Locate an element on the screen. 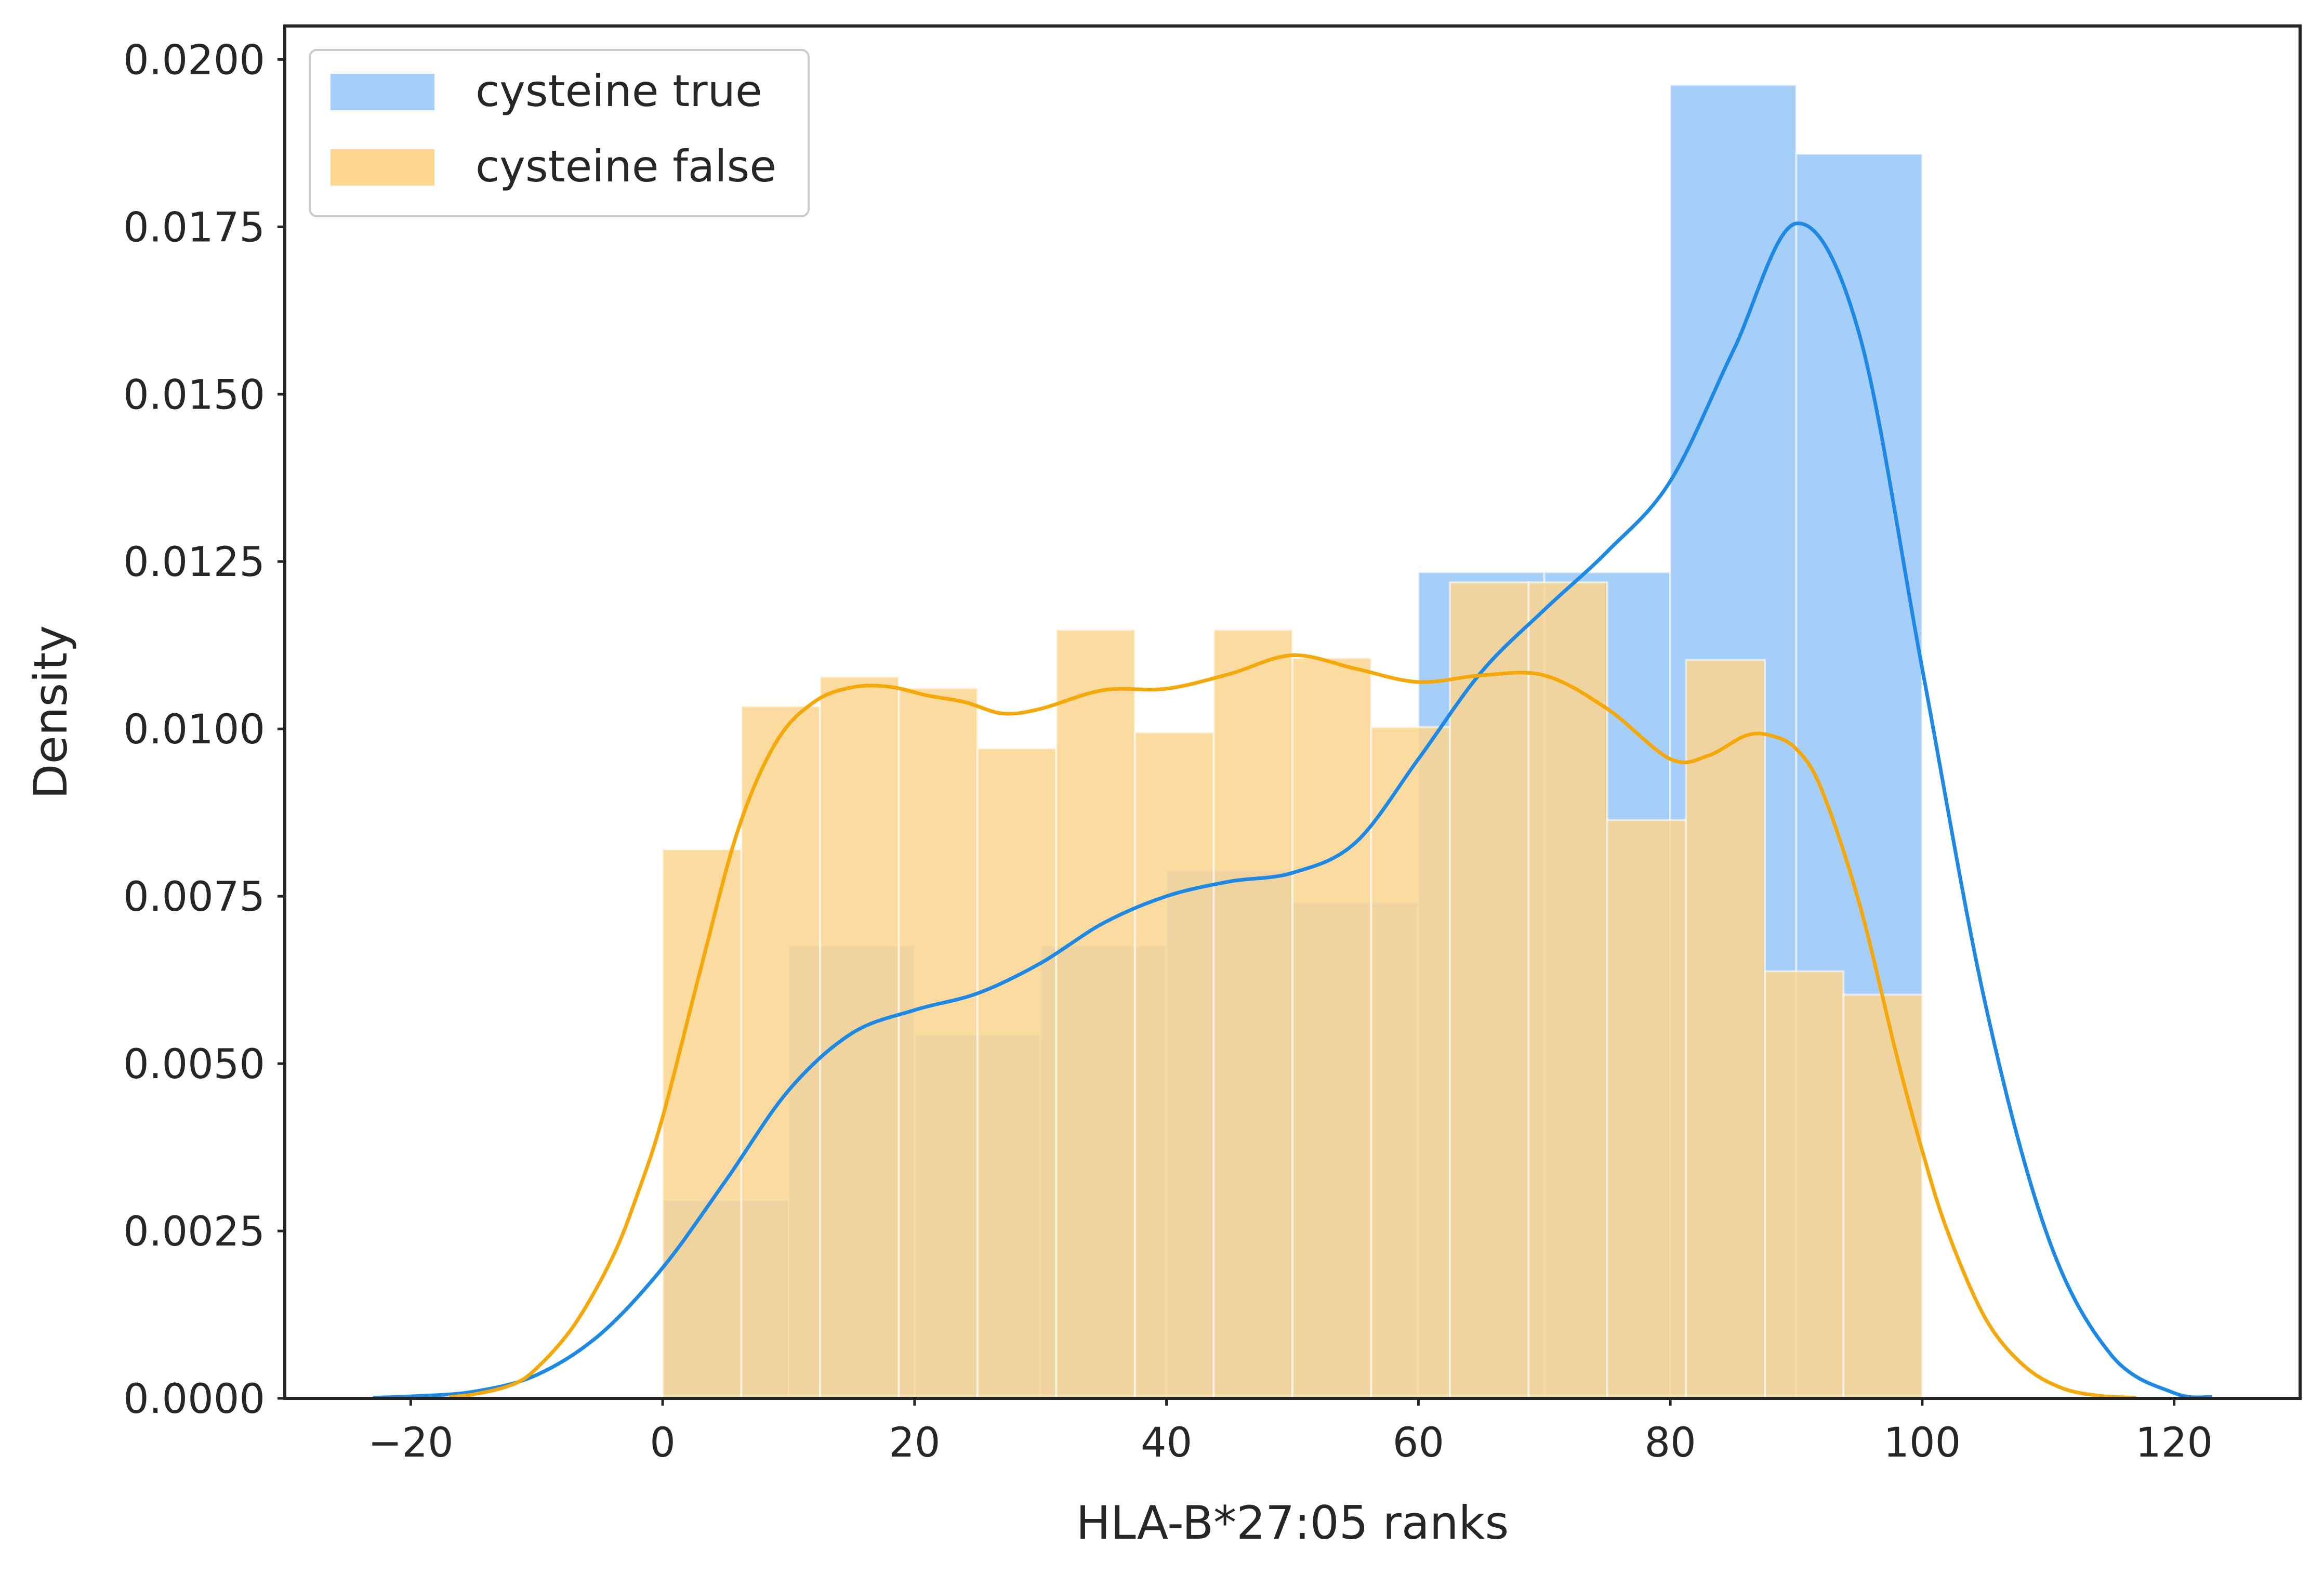  x-tick-label: 120 is located at coordinates (2174, 1443).